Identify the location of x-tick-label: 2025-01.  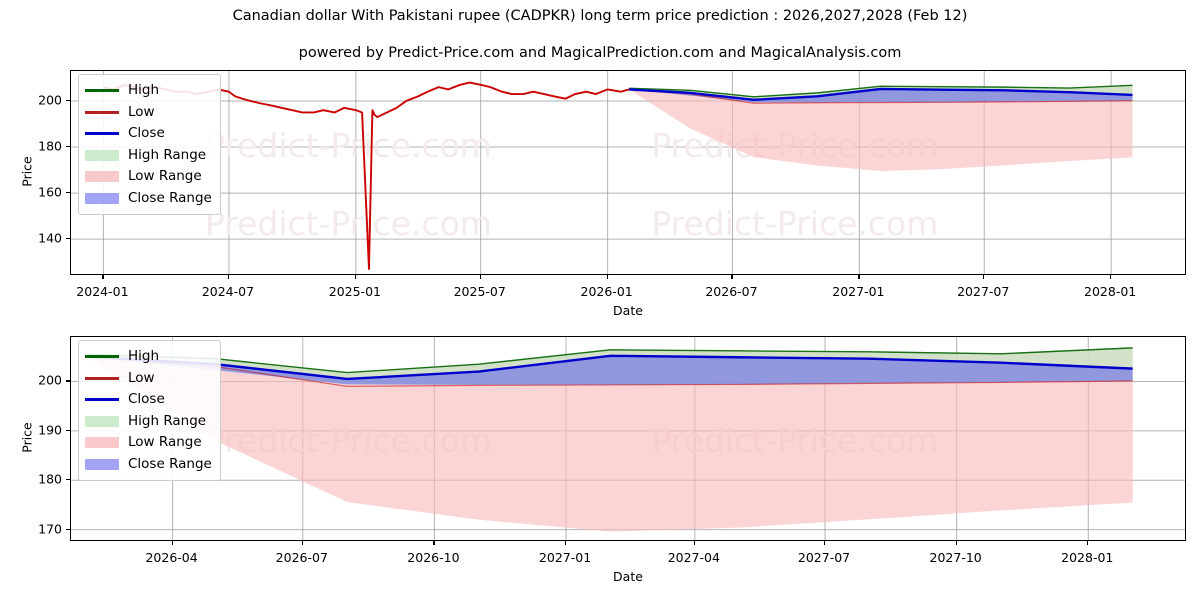
(354, 291).